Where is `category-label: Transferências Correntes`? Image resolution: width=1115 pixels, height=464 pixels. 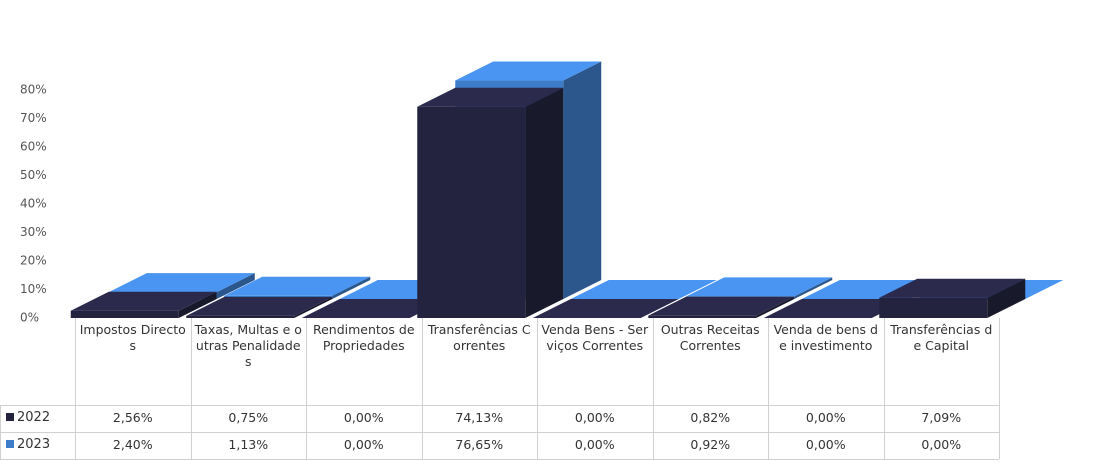 category-label: Transferências Correntes is located at coordinates (479, 337).